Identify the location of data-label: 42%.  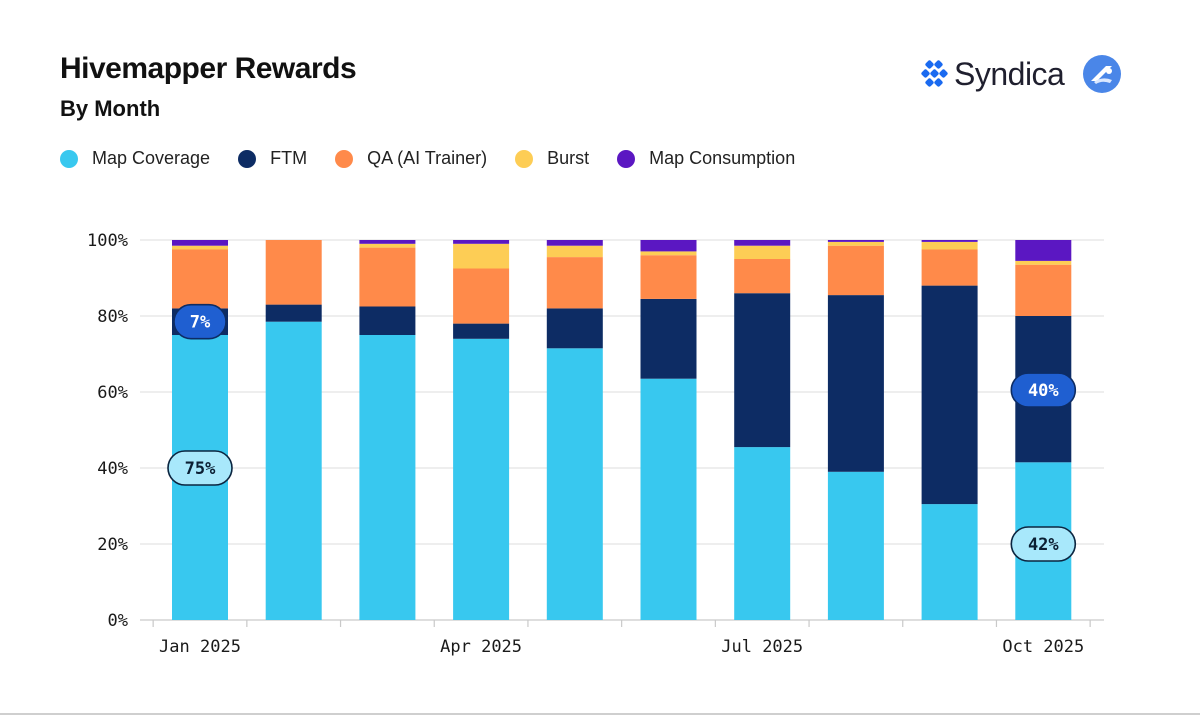
(1043, 545).